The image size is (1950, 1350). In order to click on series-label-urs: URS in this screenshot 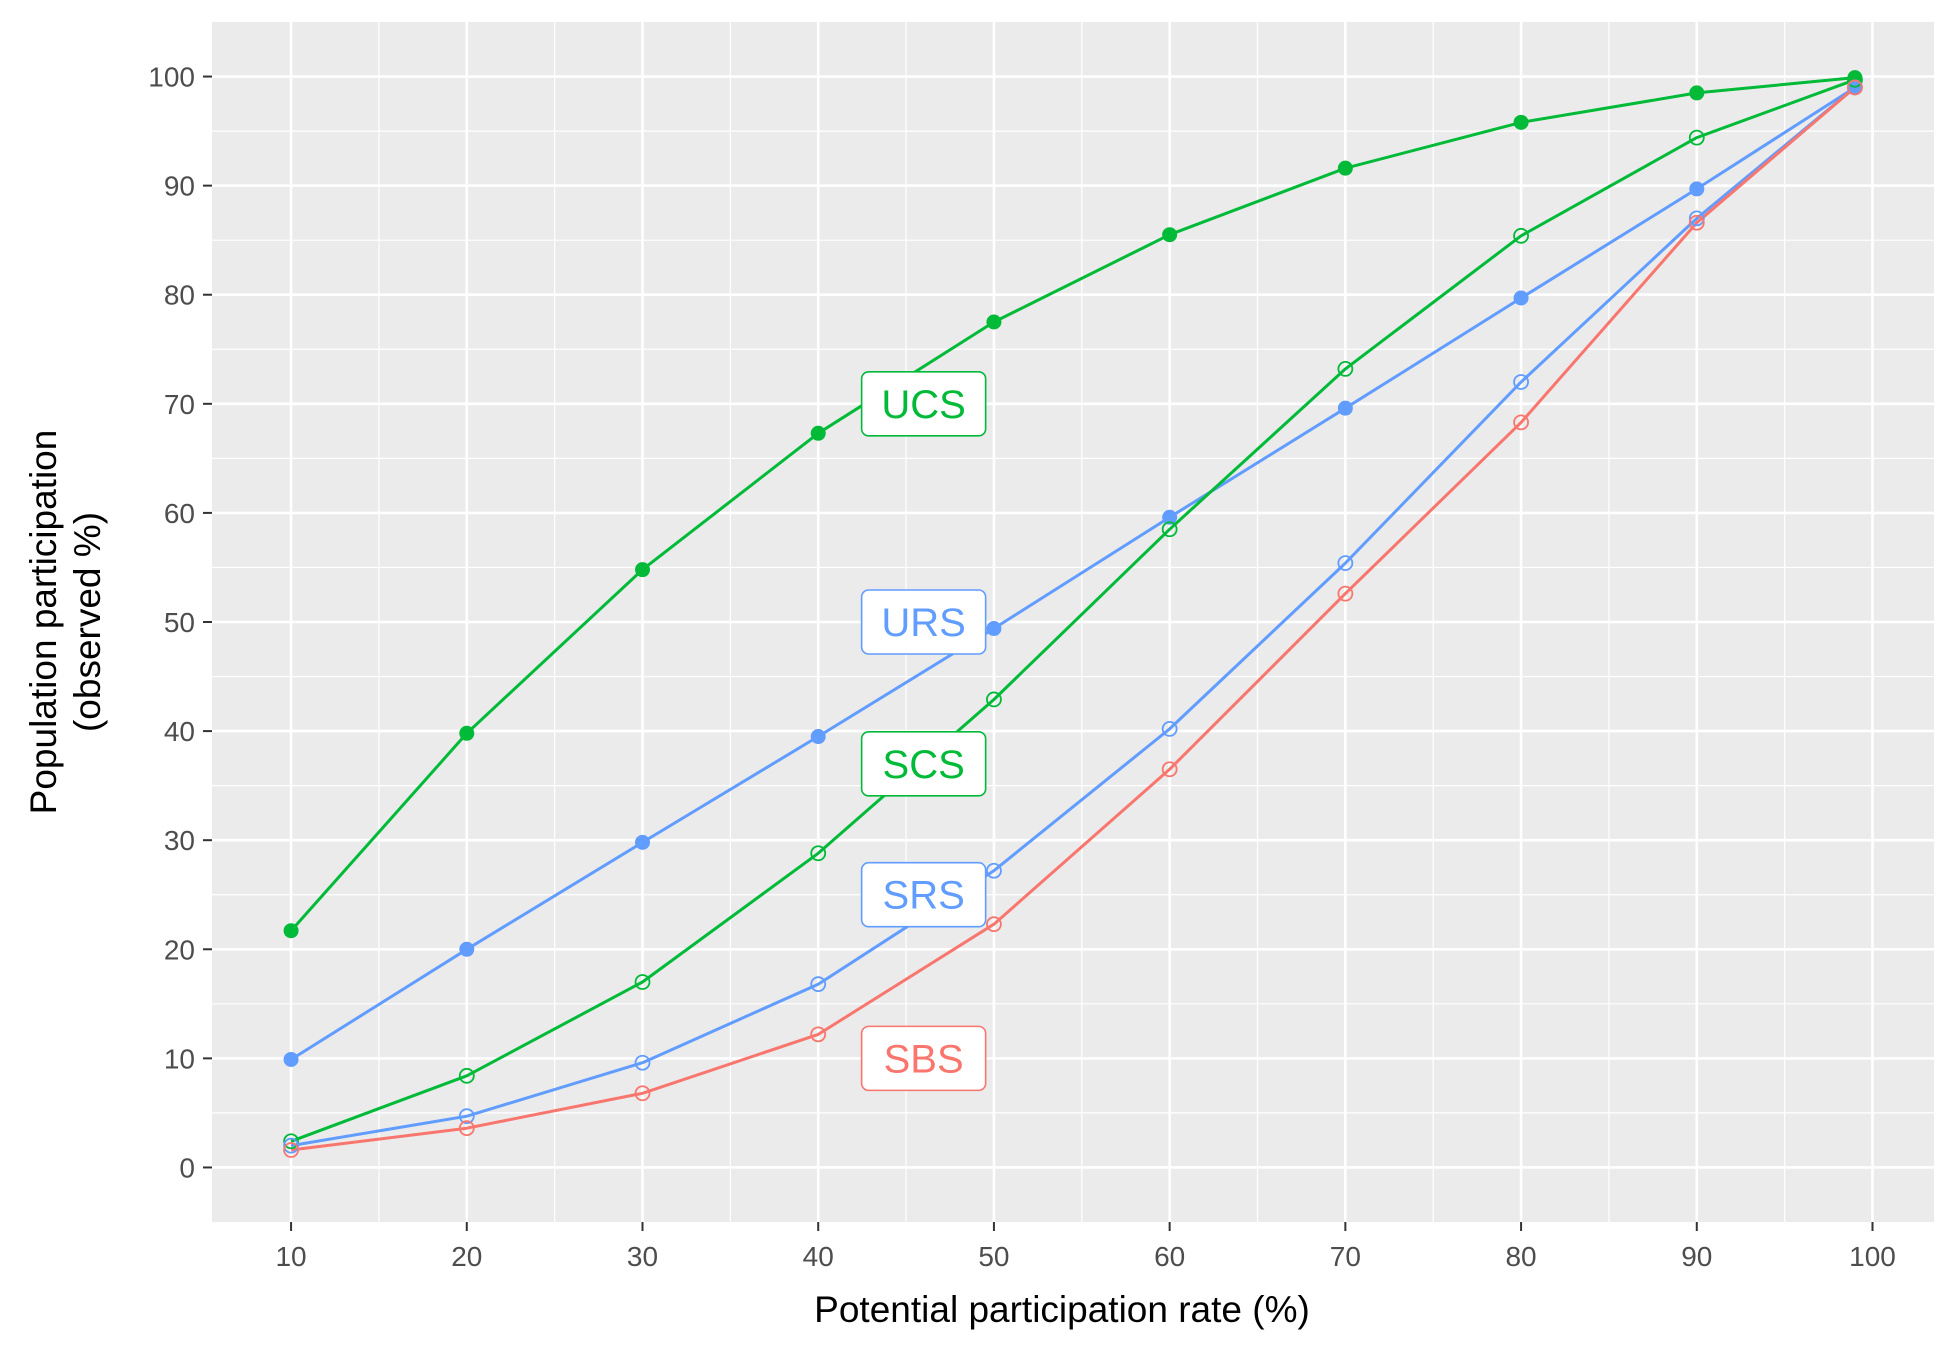, I will do `click(923, 622)`.